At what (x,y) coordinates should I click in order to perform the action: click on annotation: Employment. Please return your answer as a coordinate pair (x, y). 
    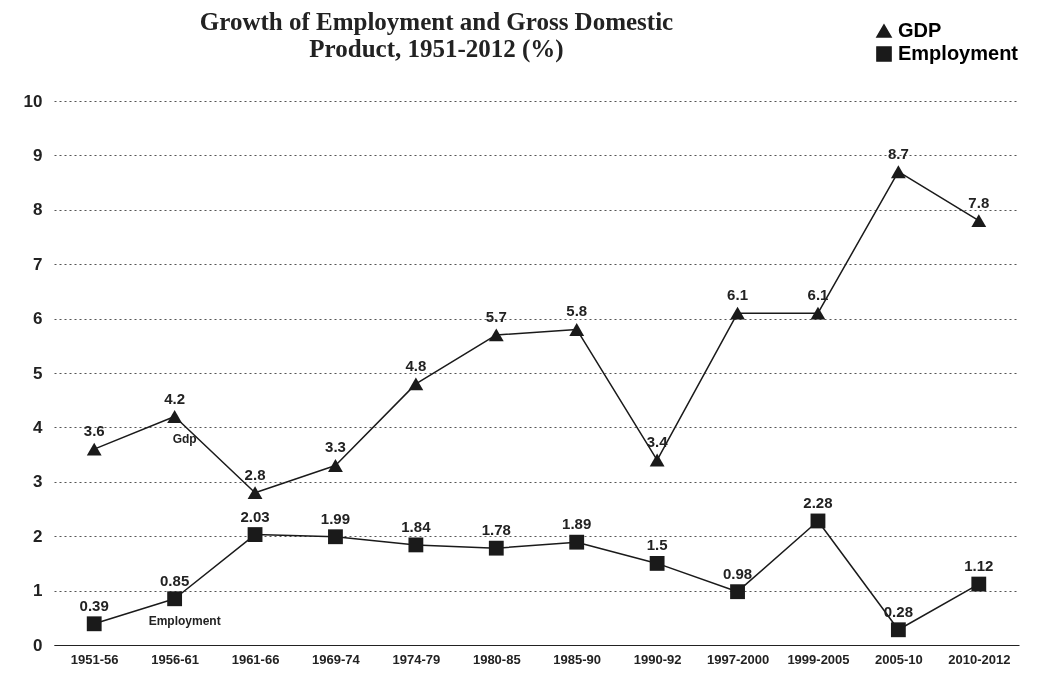
    Looking at the image, I should click on (184, 620).